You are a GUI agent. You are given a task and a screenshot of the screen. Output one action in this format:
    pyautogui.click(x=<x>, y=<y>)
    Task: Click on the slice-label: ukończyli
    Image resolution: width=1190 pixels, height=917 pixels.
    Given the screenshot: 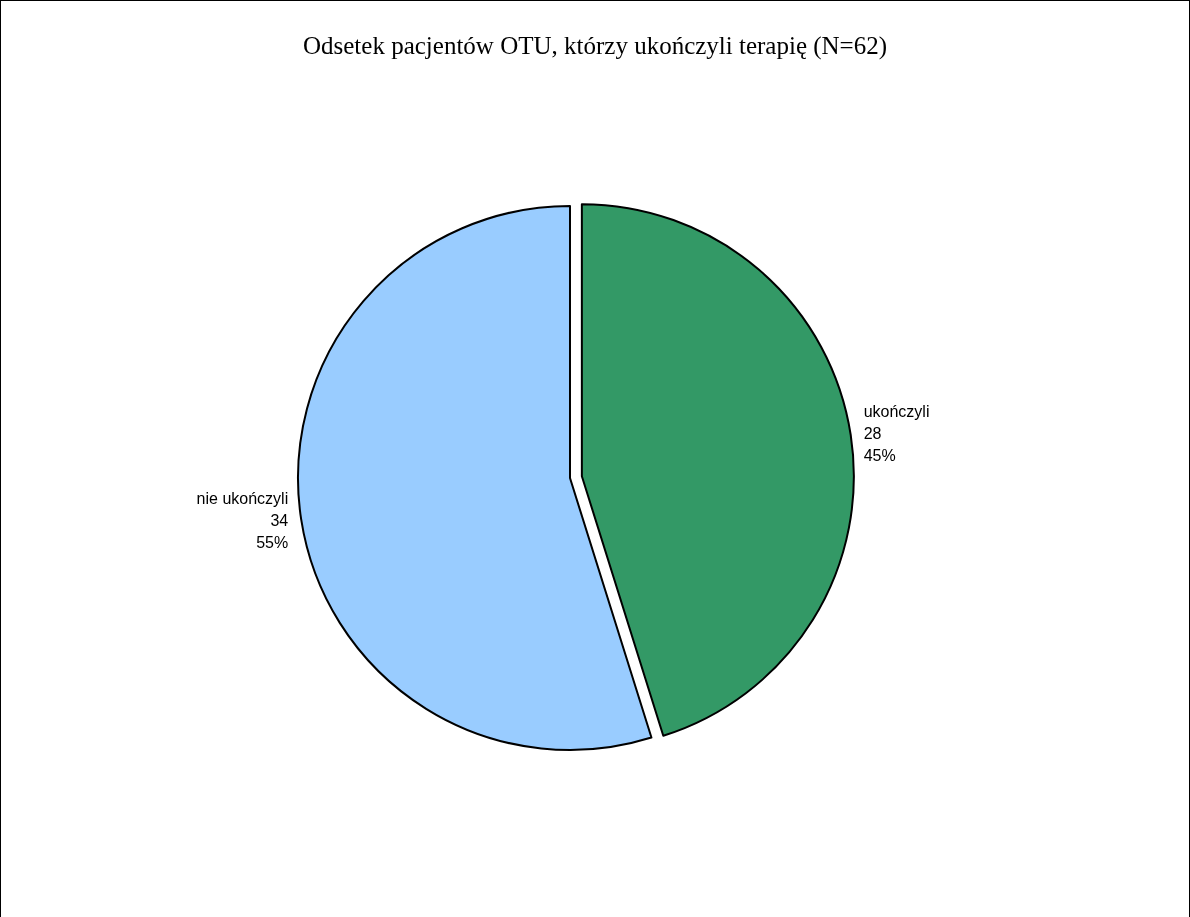 What is the action you would take?
    pyautogui.click(x=896, y=412)
    